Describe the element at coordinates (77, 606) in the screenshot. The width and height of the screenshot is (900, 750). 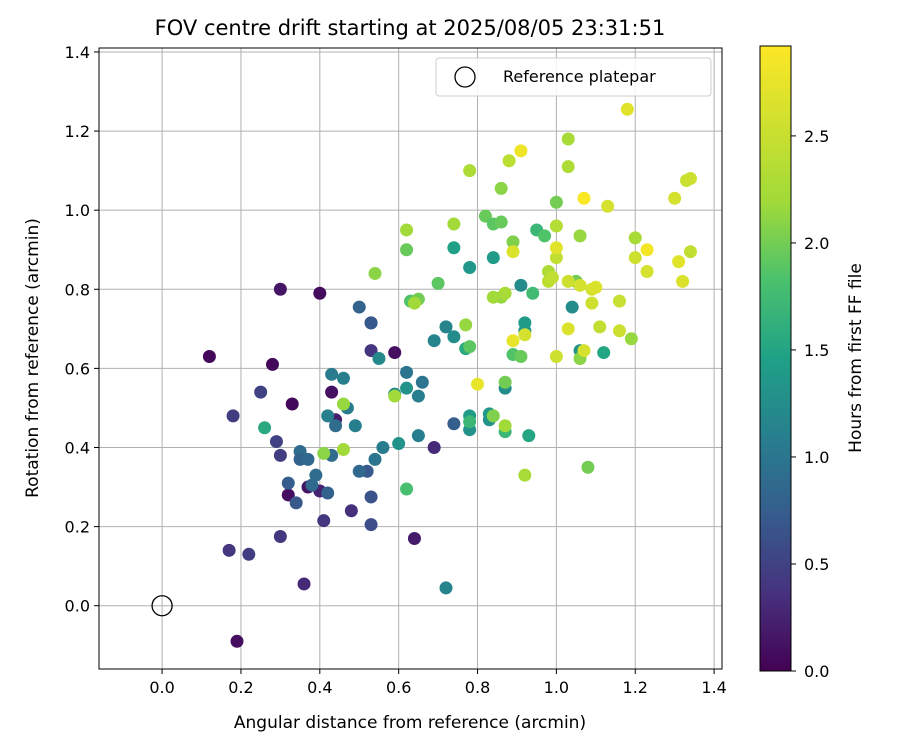
I see `y-tick-label: 0.0` at that location.